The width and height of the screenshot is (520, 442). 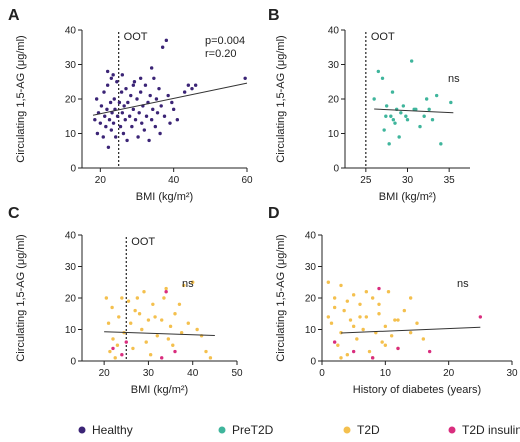 What do you see at coordinates (417, 390) in the screenshot?
I see `x-axis-label: History of diabetes (years)` at bounding box center [417, 390].